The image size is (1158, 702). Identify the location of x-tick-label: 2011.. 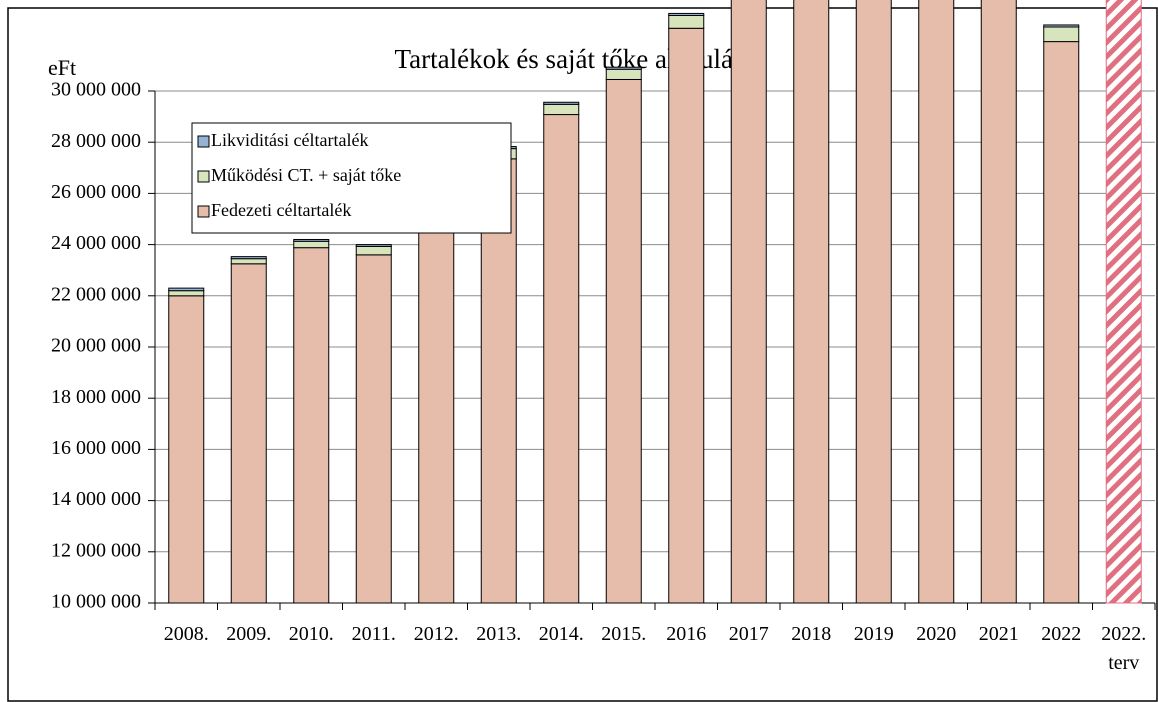
(373, 634).